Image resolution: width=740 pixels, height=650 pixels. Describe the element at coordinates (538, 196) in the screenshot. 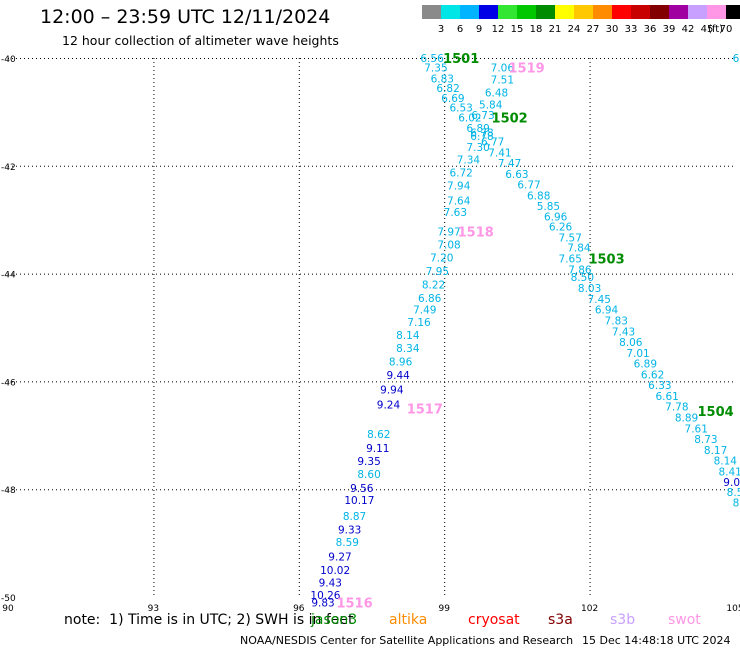

I see `wave-height-value: 6.88` at that location.